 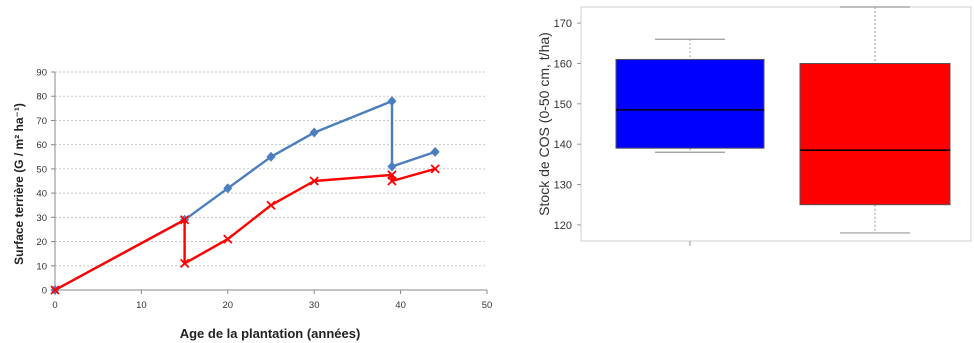 I want to click on y-tick-label: 150, so click(x=563, y=105).